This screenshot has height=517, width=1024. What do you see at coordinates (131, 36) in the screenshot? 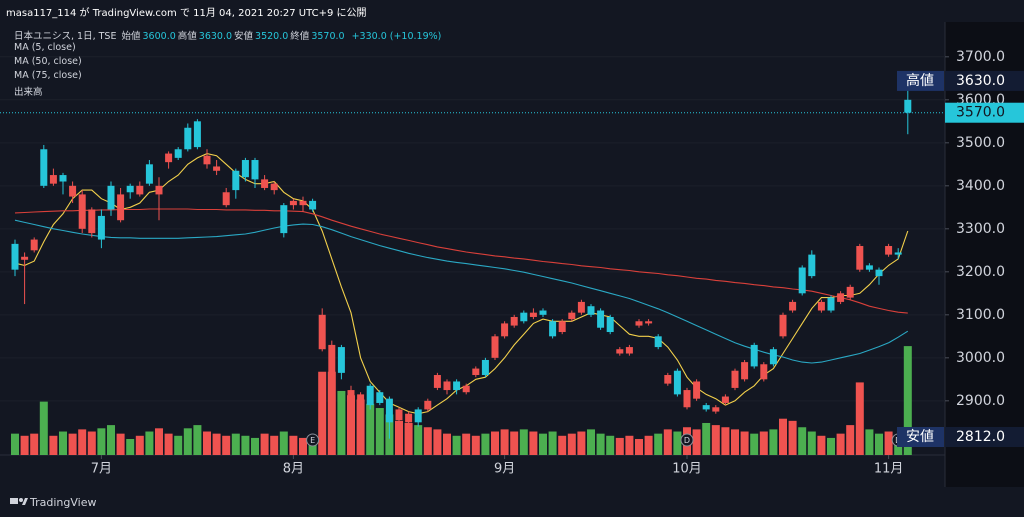
I see `ohlc-label: 始値` at bounding box center [131, 36].